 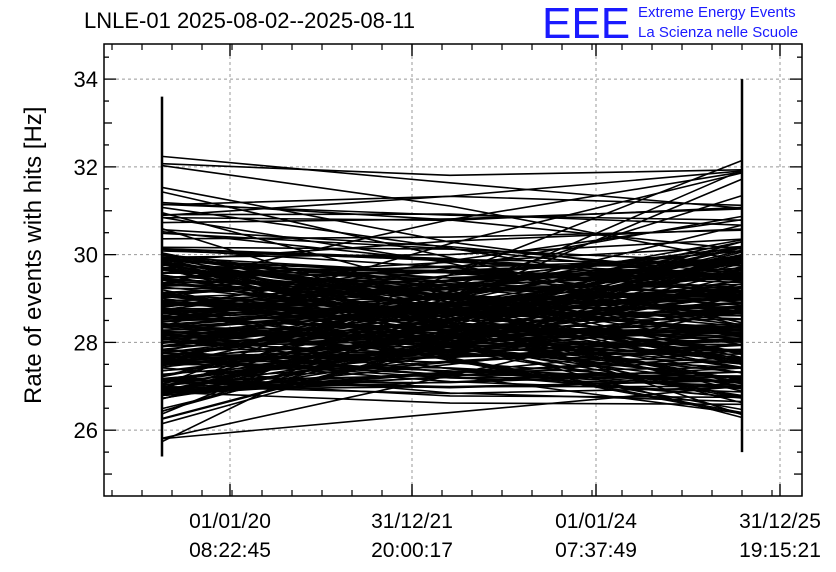 I want to click on eee-logo: EEE, so click(x=586, y=24).